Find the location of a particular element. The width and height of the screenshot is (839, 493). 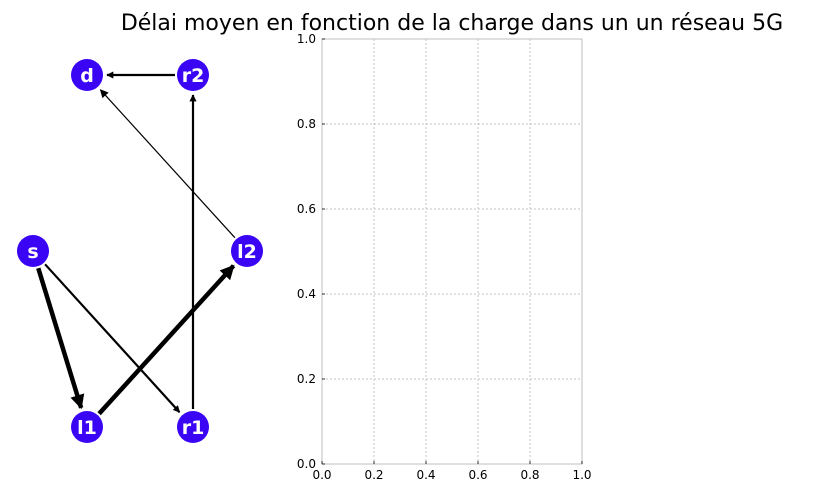

edge-l1-to-l2 is located at coordinates (166, 340).